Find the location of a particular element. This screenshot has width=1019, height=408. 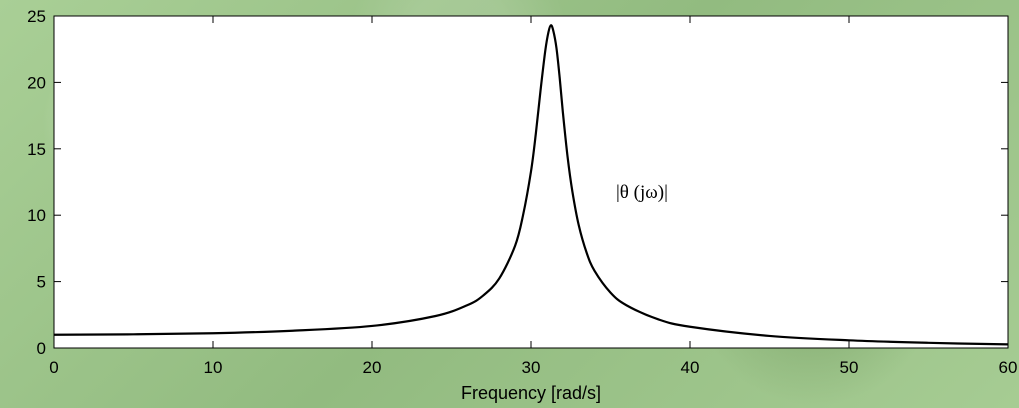

curve-annotation: |θ (jω)| is located at coordinates (642, 192).